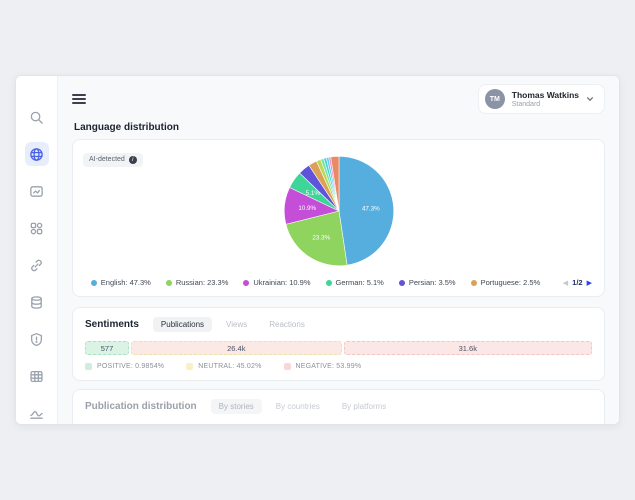 The height and width of the screenshot is (500, 635). Describe the element at coordinates (510, 282) in the screenshot. I see `legend-label: Portuguese: 2.5%` at that location.